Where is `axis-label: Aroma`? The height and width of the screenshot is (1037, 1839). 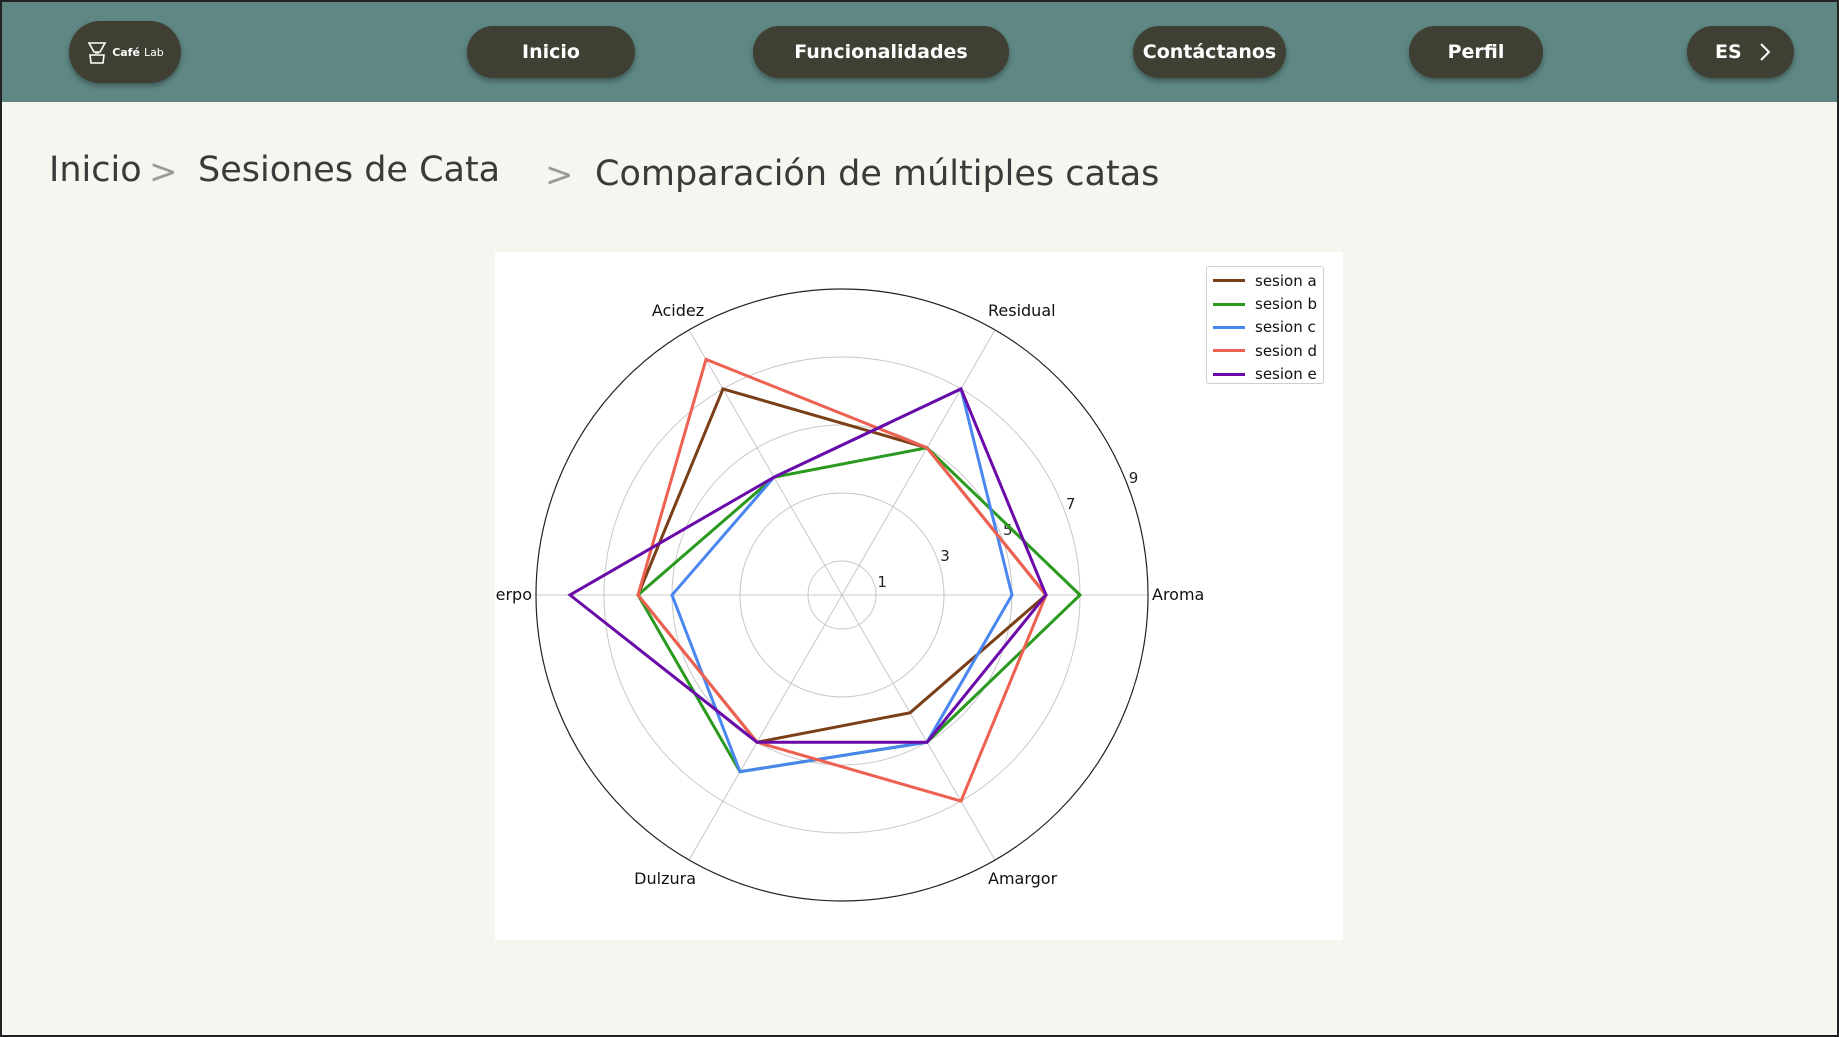 axis-label: Aroma is located at coordinates (1178, 594).